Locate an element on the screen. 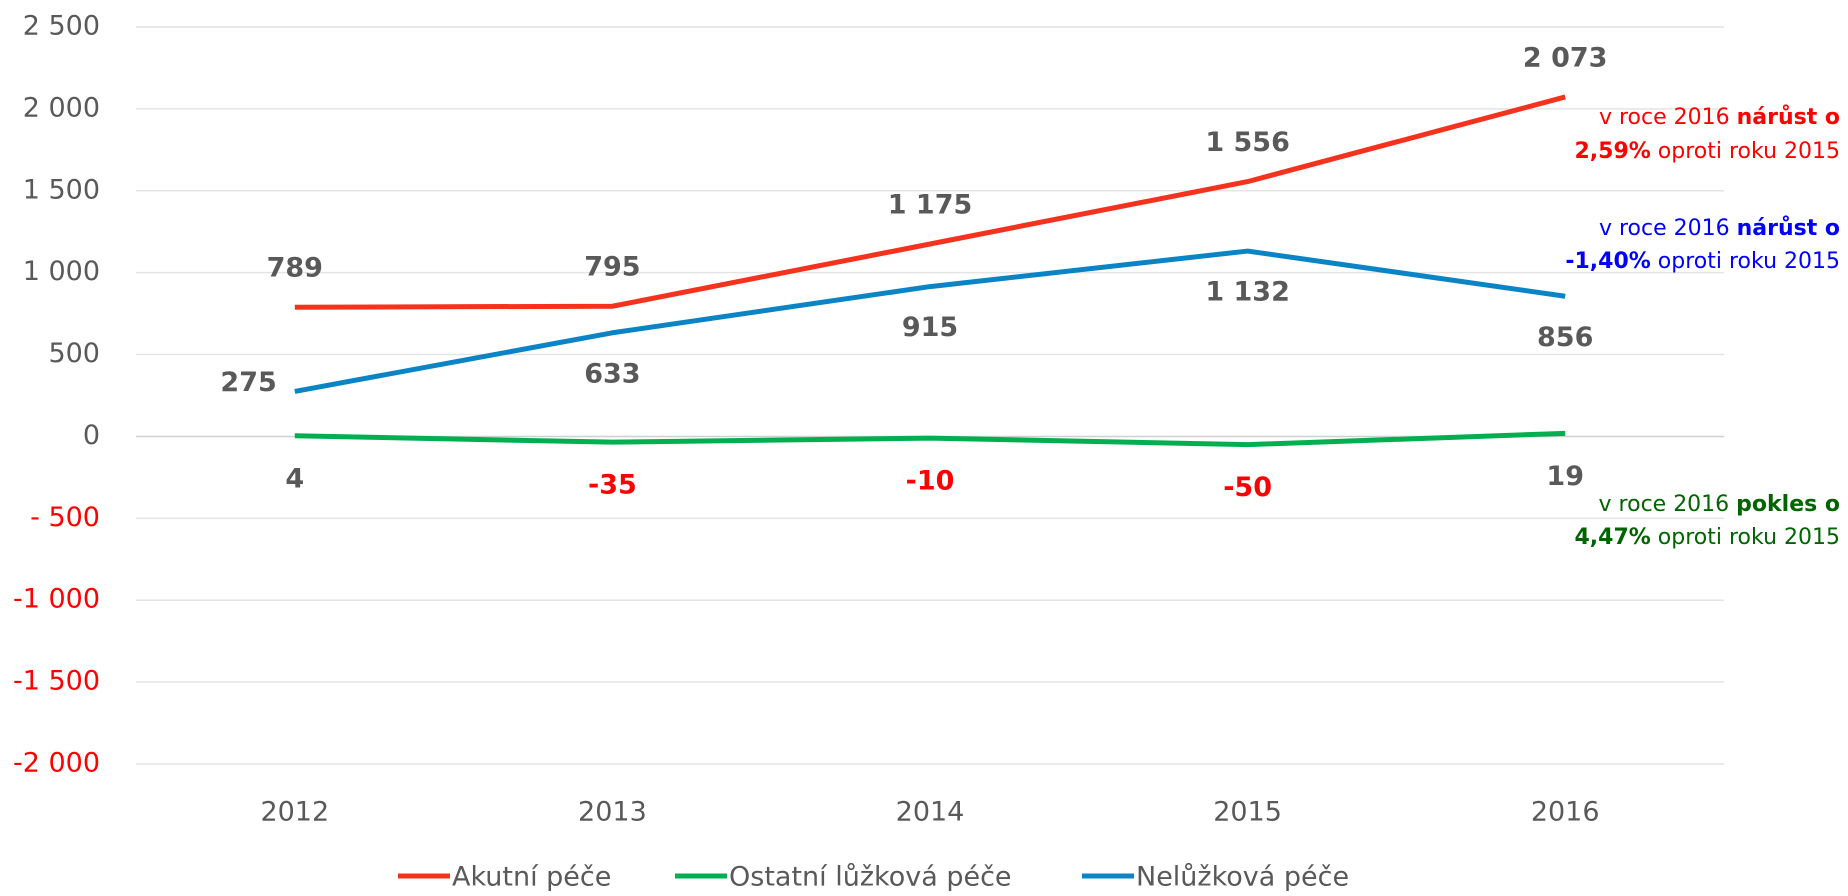  data-label: 1 556 is located at coordinates (1247, 142).